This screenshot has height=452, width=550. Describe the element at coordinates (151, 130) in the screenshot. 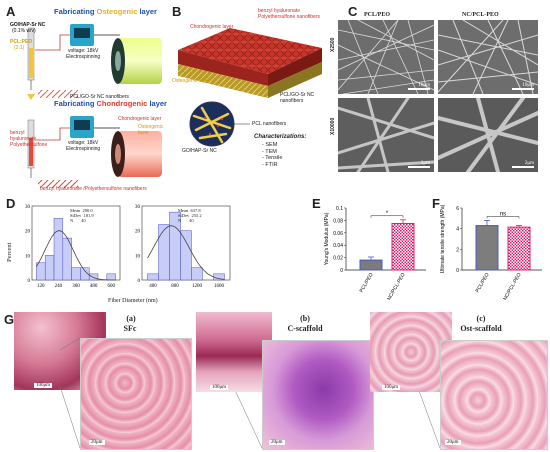

I see `osteo-layer-label: Osteogenic layer` at that location.